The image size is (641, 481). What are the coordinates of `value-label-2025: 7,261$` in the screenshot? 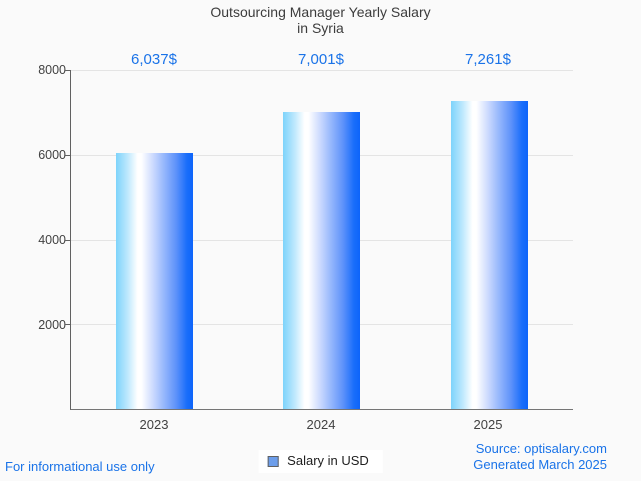 It's located at (488, 59).